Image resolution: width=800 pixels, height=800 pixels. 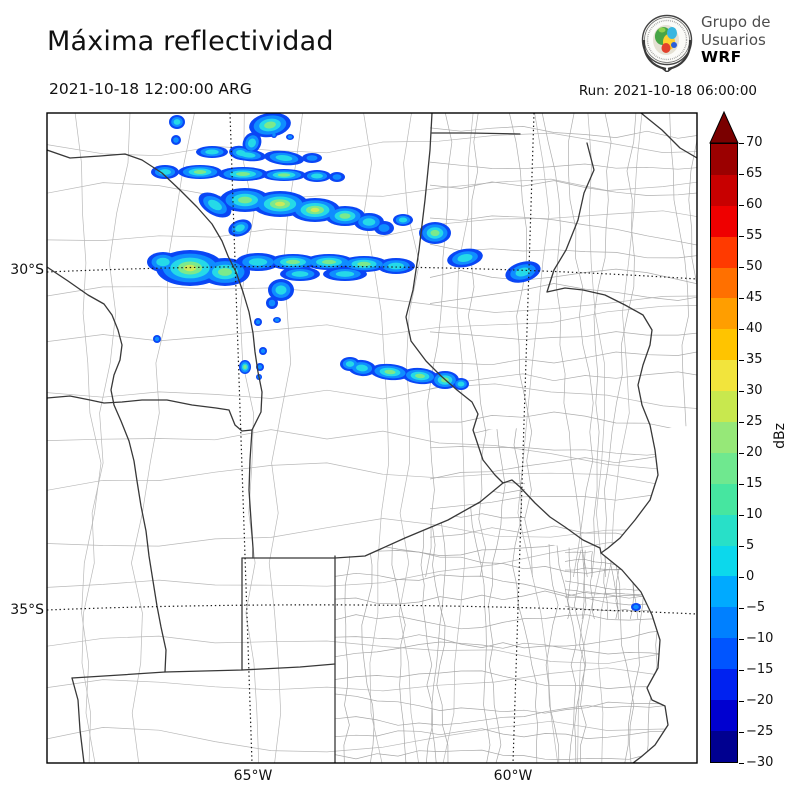 I want to click on colorbar-tick-label: 50, so click(x=754, y=266).